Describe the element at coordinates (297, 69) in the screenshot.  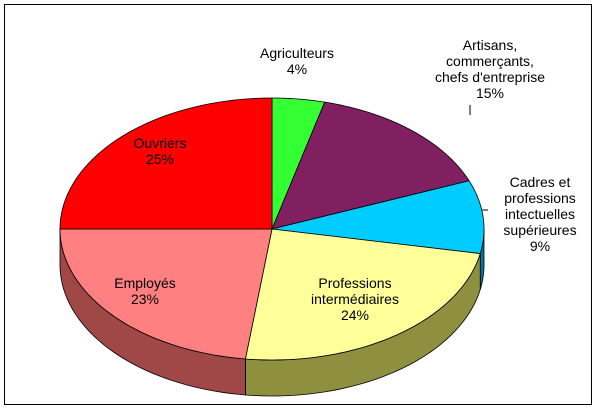
I see `data-label: 4%` at that location.